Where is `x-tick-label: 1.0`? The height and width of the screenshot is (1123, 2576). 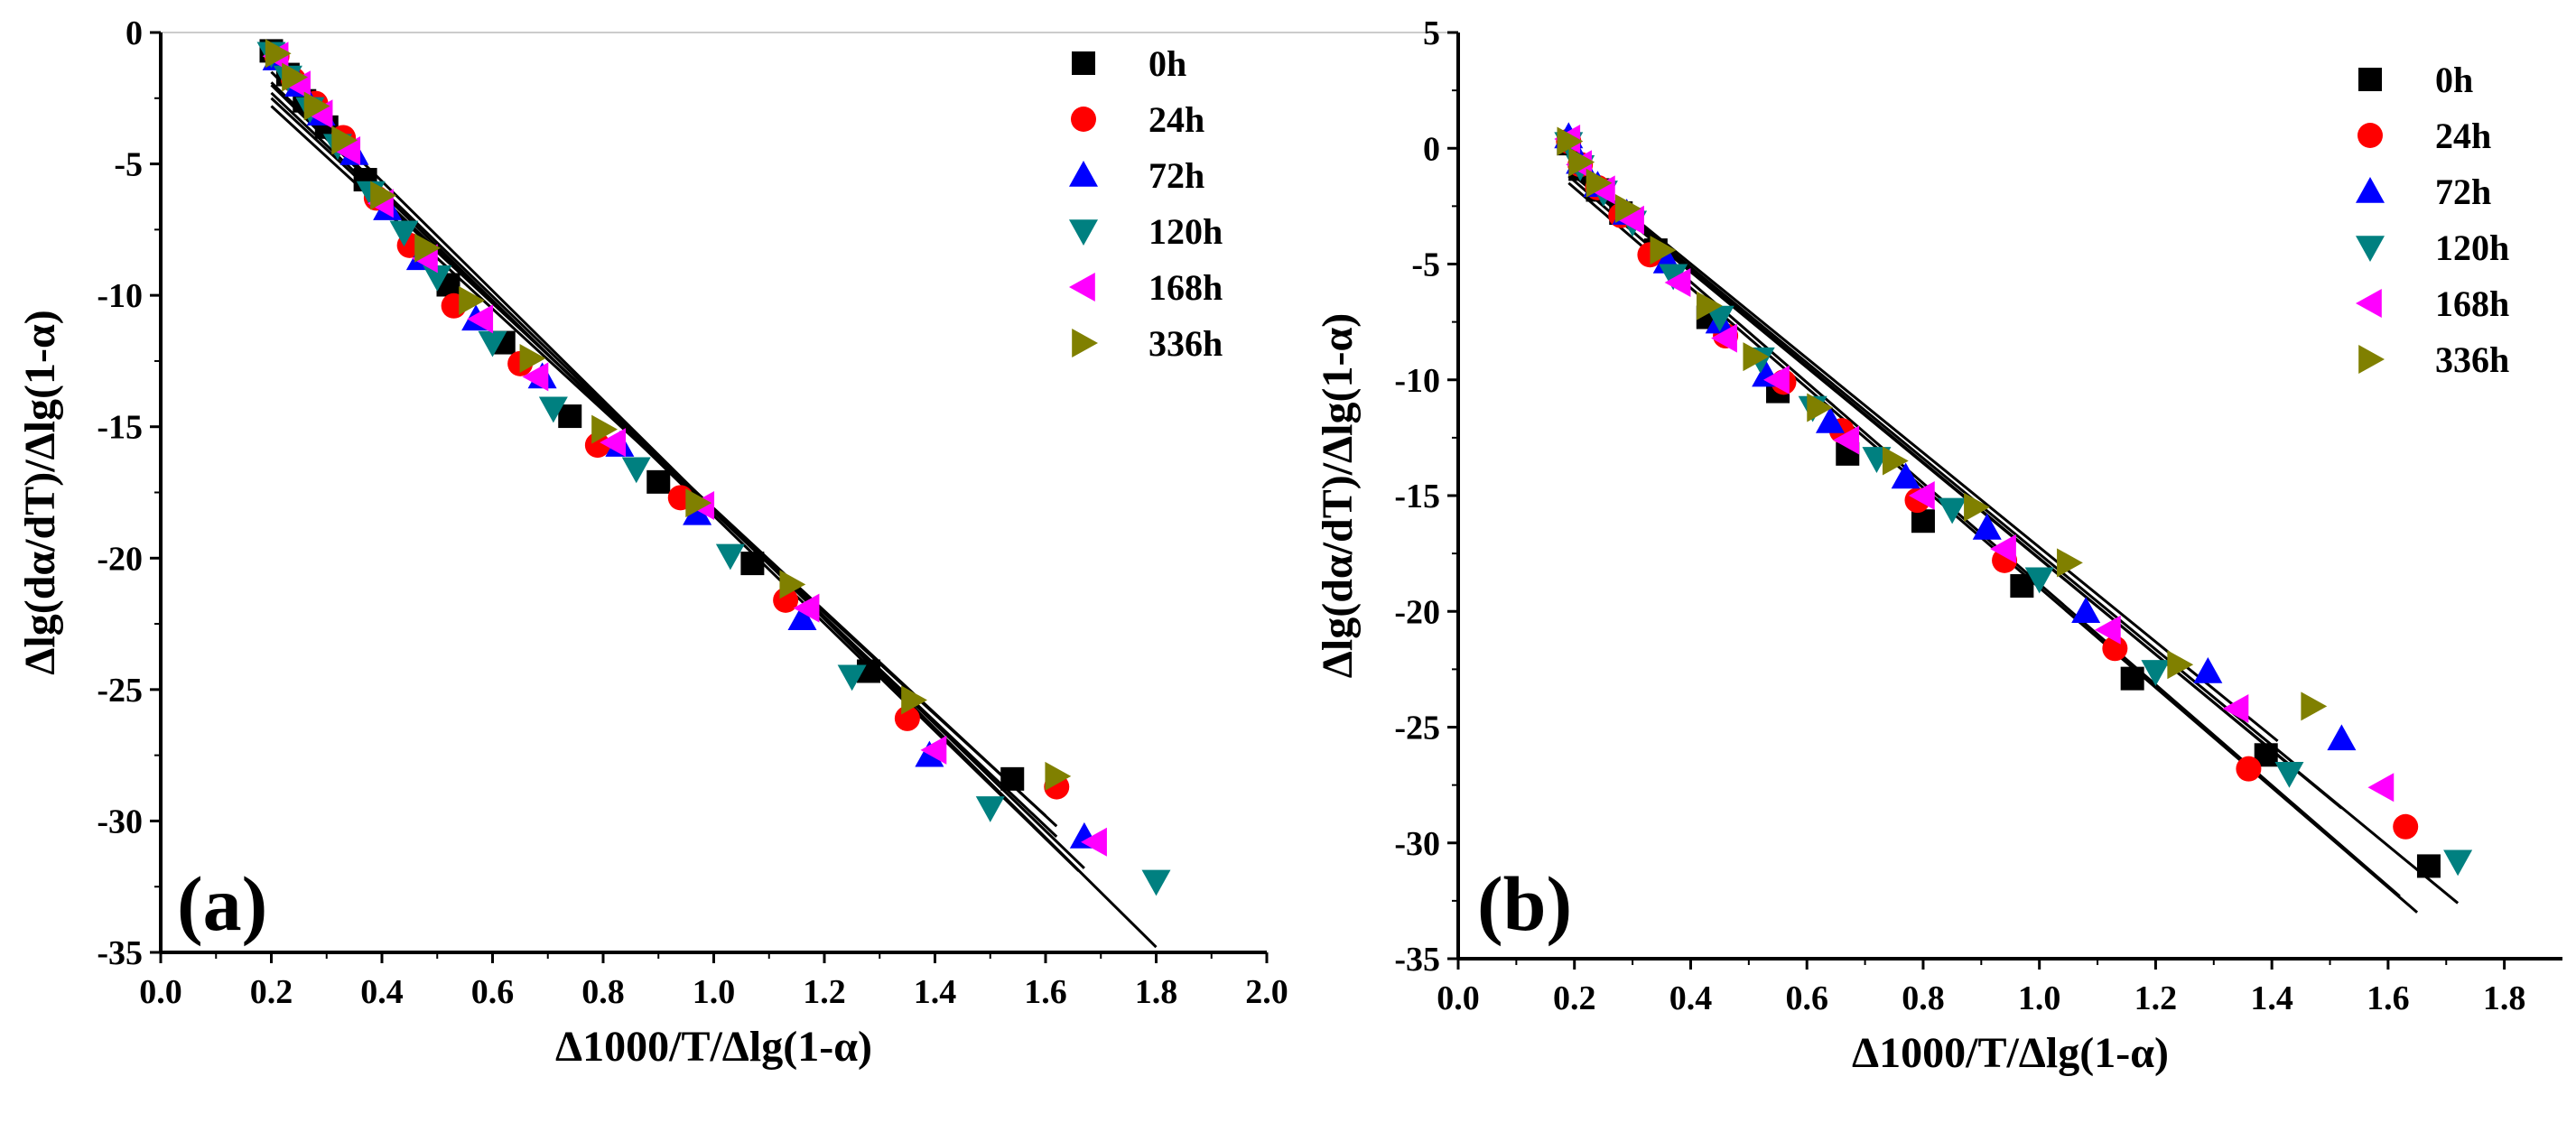 x-tick-label: 1.0 is located at coordinates (2039, 998).